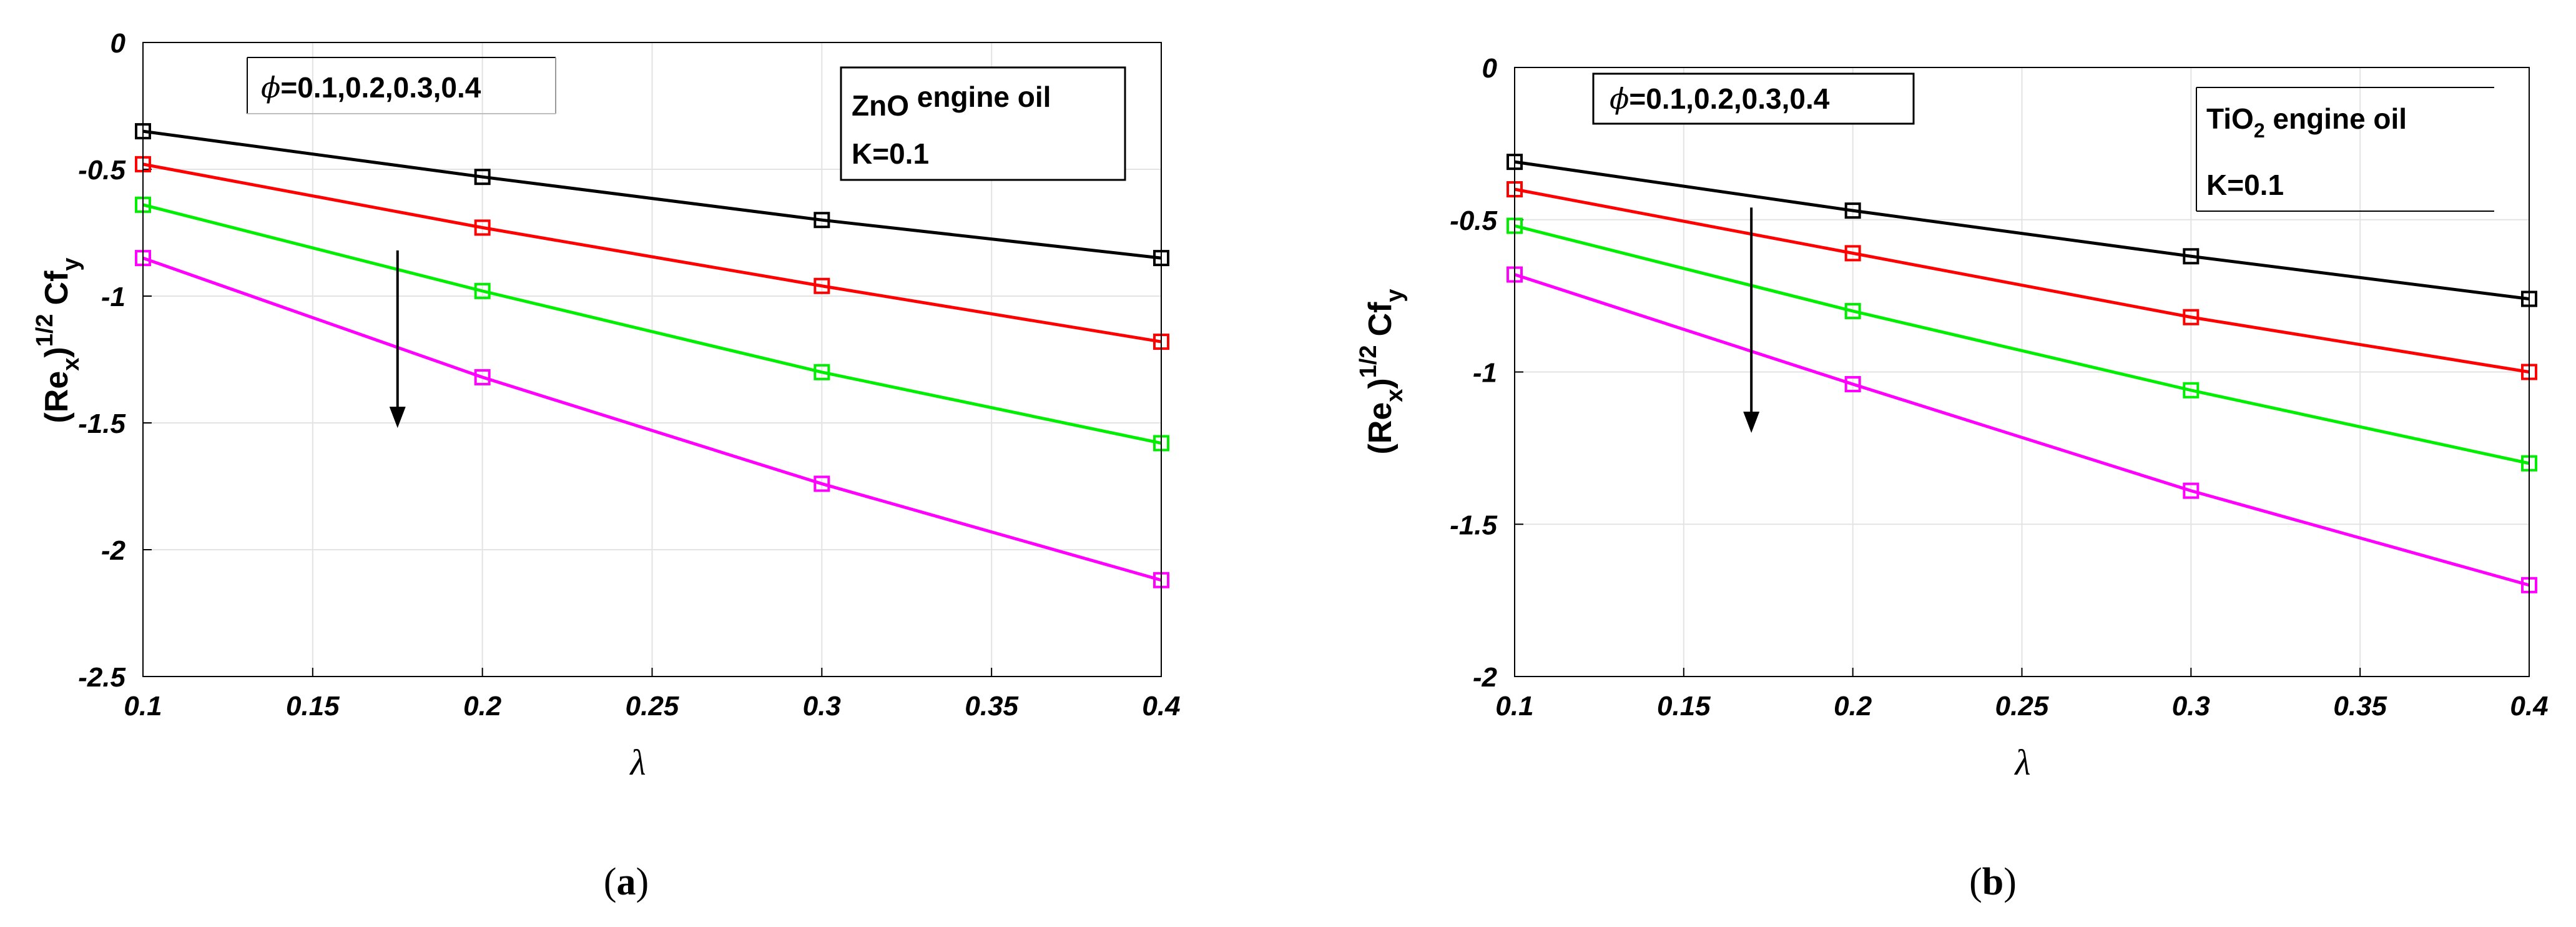 This screenshot has height=927, width=2576. What do you see at coordinates (71, 364) in the screenshot?
I see `ylabel-sub1-a: x` at bounding box center [71, 364].